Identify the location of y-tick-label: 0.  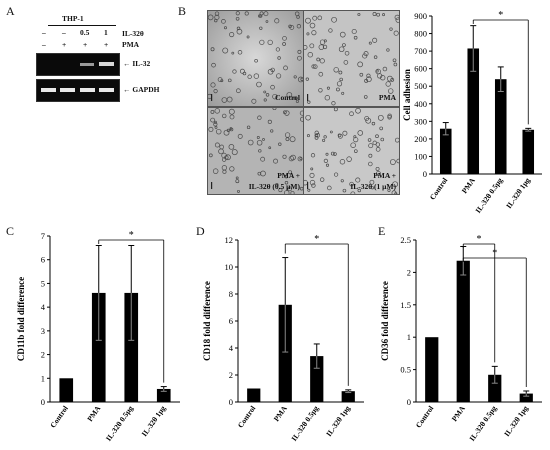
(231, 402).